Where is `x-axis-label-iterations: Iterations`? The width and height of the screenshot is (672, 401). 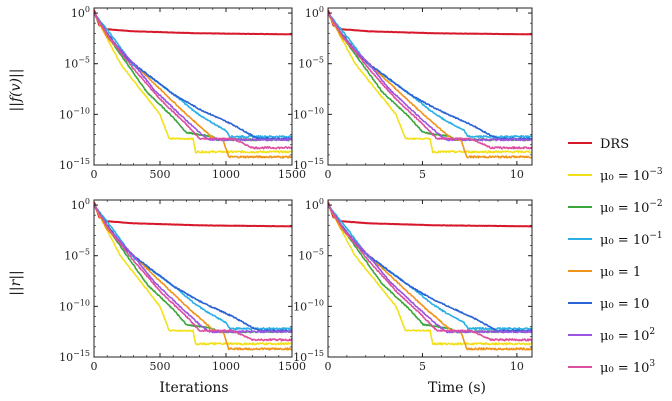
x-axis-label-iterations: Iterations is located at coordinates (193, 388).